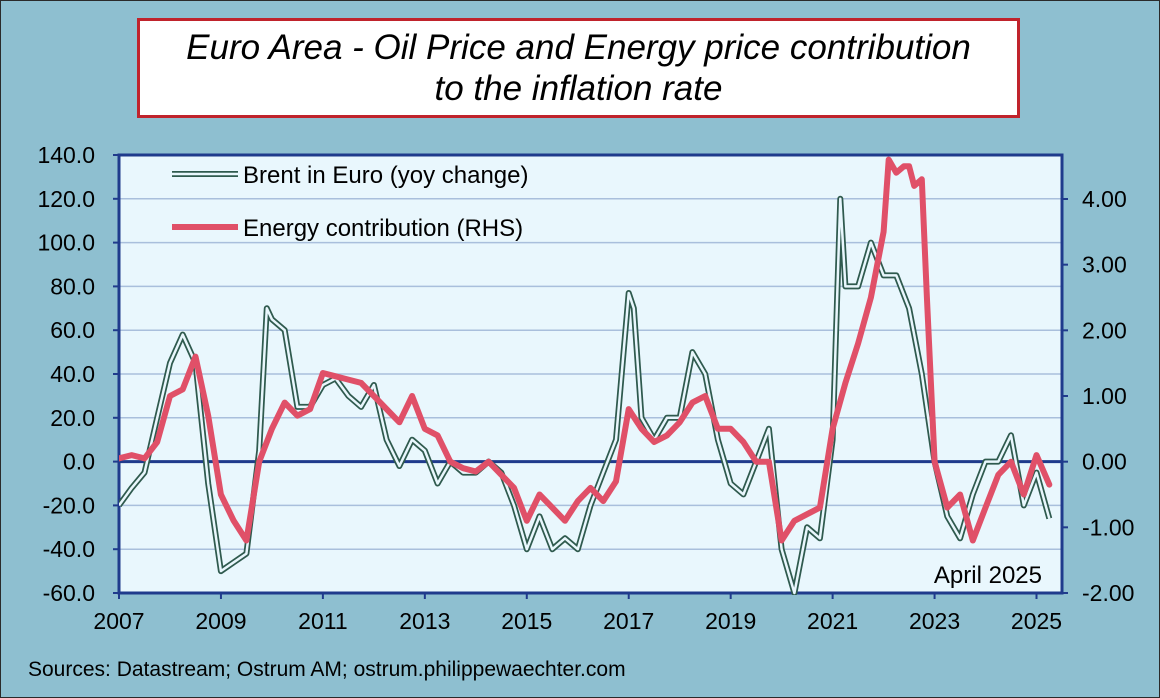  What do you see at coordinates (628, 621) in the screenshot?
I see `x-tick-label: 2017` at bounding box center [628, 621].